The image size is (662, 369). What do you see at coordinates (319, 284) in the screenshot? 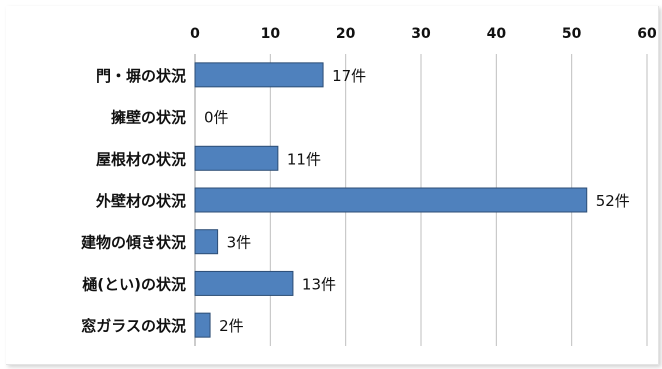
I see `data-label: 13件` at bounding box center [319, 284].